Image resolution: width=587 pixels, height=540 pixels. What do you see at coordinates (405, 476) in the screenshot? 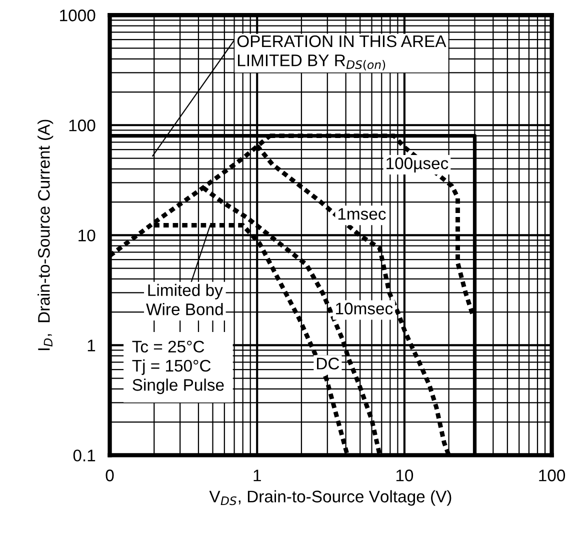
I see `x-tick-label: 10` at bounding box center [405, 476].